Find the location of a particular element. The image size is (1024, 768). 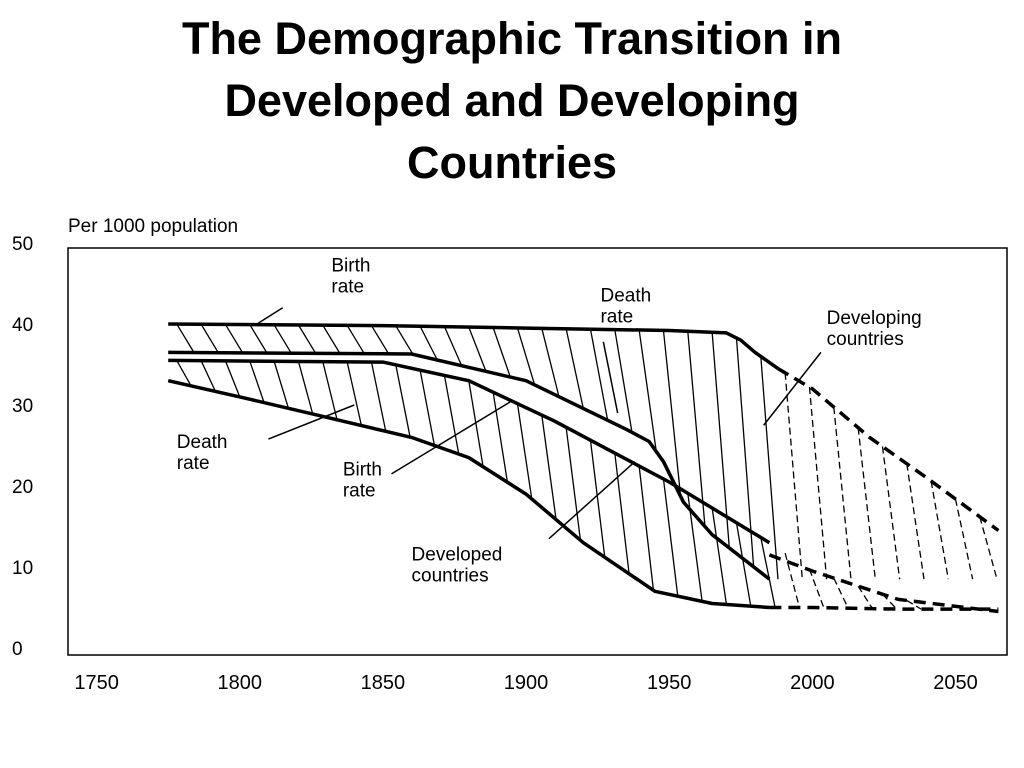

developed-birth-rate-line-projected is located at coordinates (883, 583).